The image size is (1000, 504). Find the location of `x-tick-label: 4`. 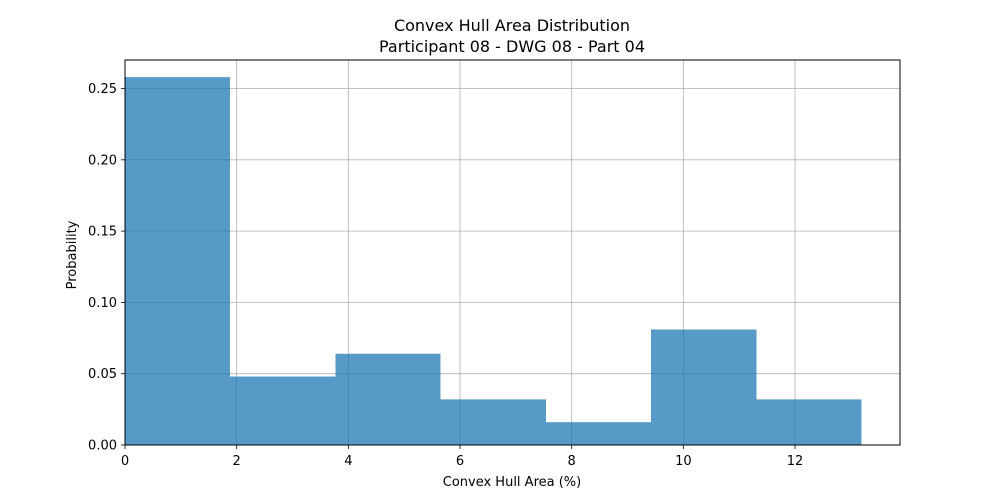

x-tick-label: 4 is located at coordinates (348, 461).